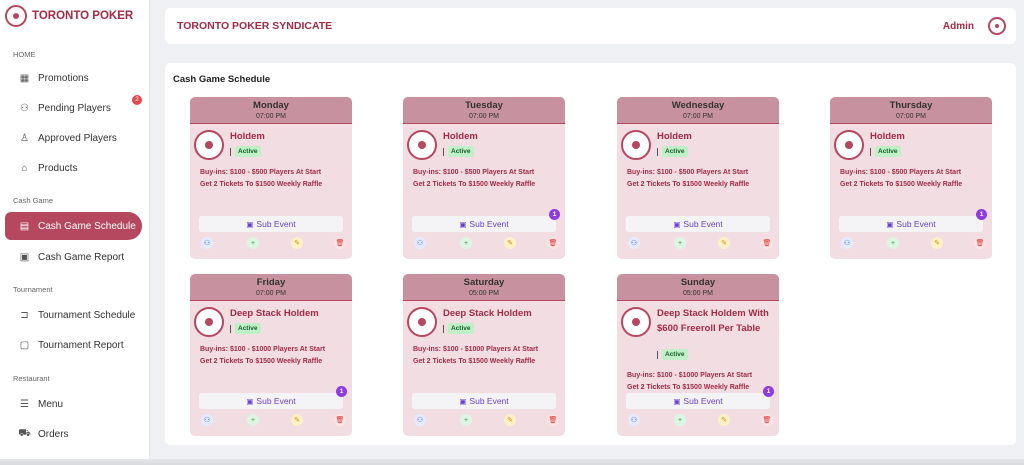 This screenshot has height=465, width=1024. I want to click on brand-name: TORONTO POKER, so click(83, 16).